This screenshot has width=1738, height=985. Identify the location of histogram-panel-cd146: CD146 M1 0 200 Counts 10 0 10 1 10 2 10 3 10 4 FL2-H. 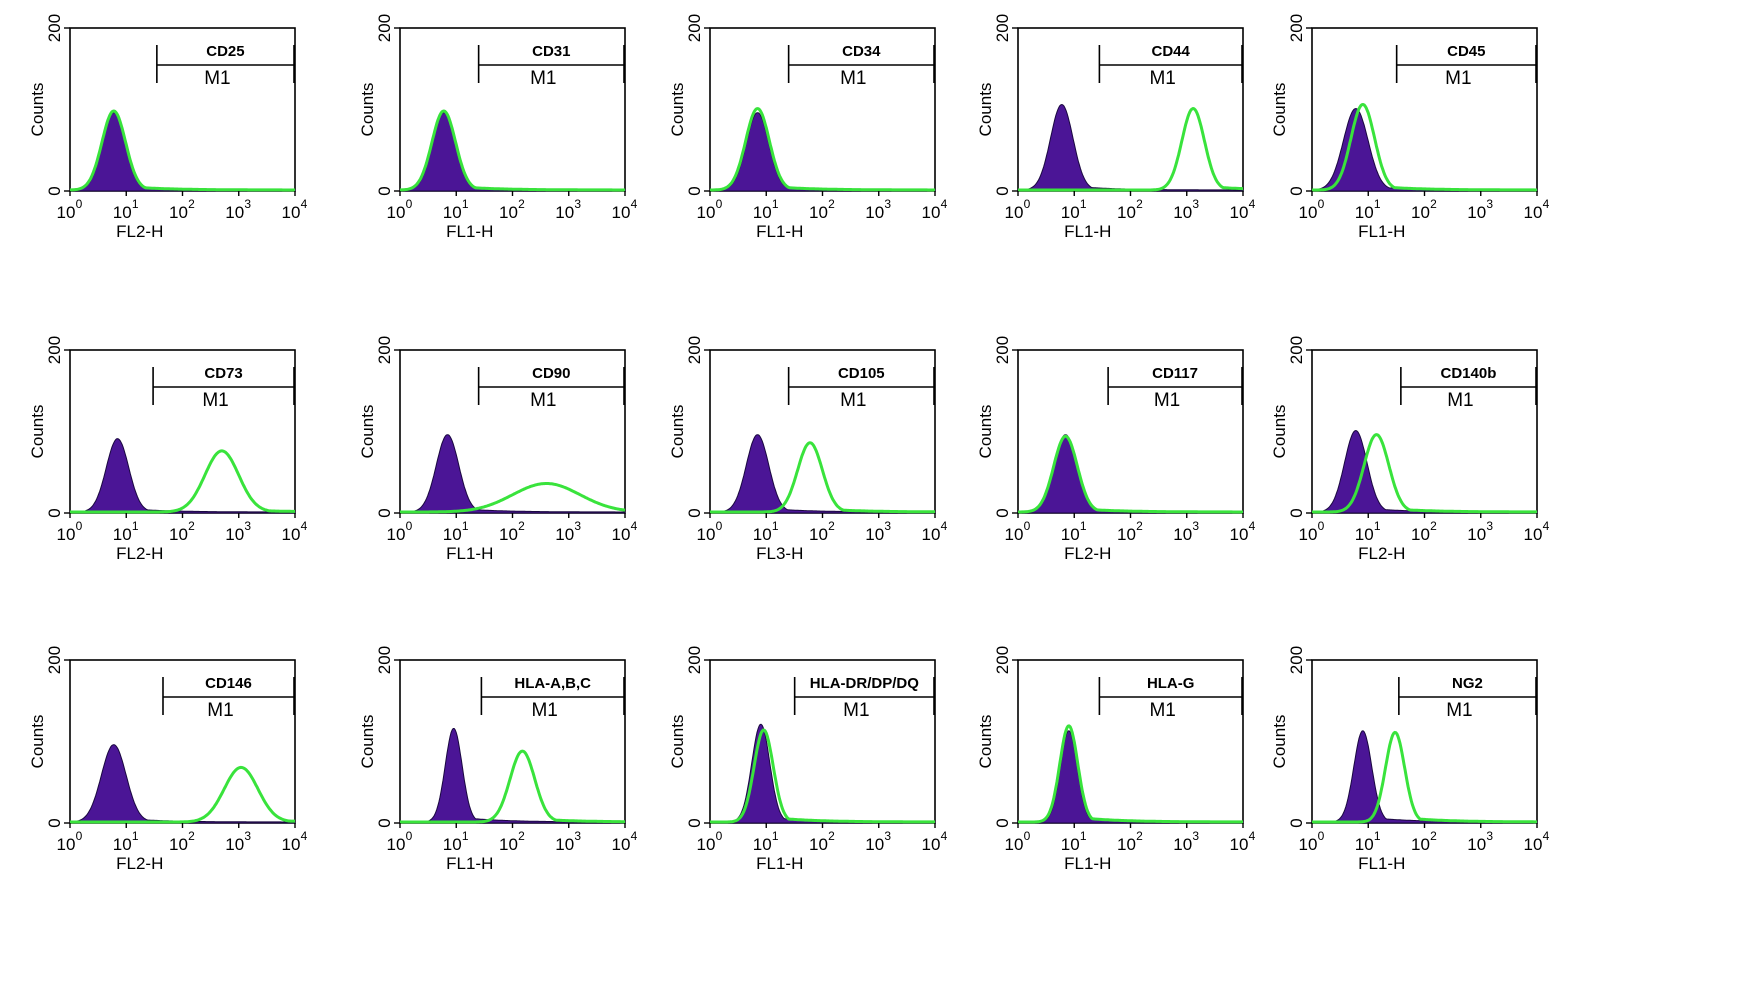
(194, 798).